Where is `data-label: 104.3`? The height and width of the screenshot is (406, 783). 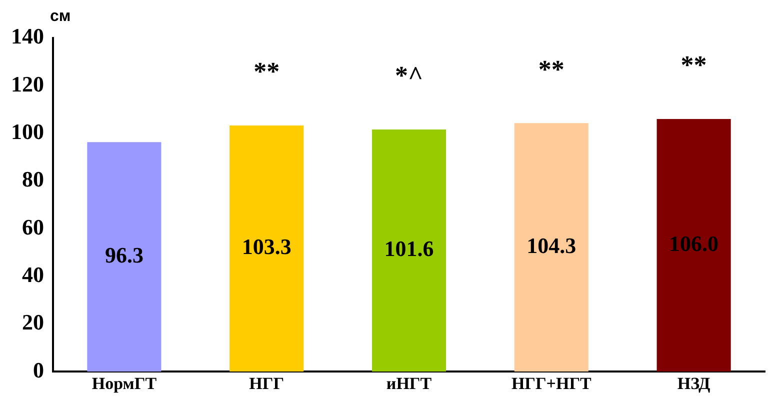
data-label: 104.3 is located at coordinates (551, 245).